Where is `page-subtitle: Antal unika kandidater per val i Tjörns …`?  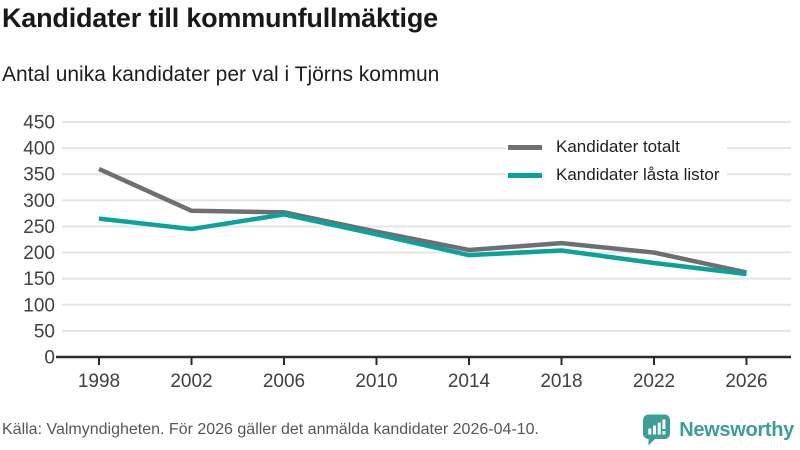 page-subtitle: Antal unika kandidater per val i Tjörns … is located at coordinates (221, 74).